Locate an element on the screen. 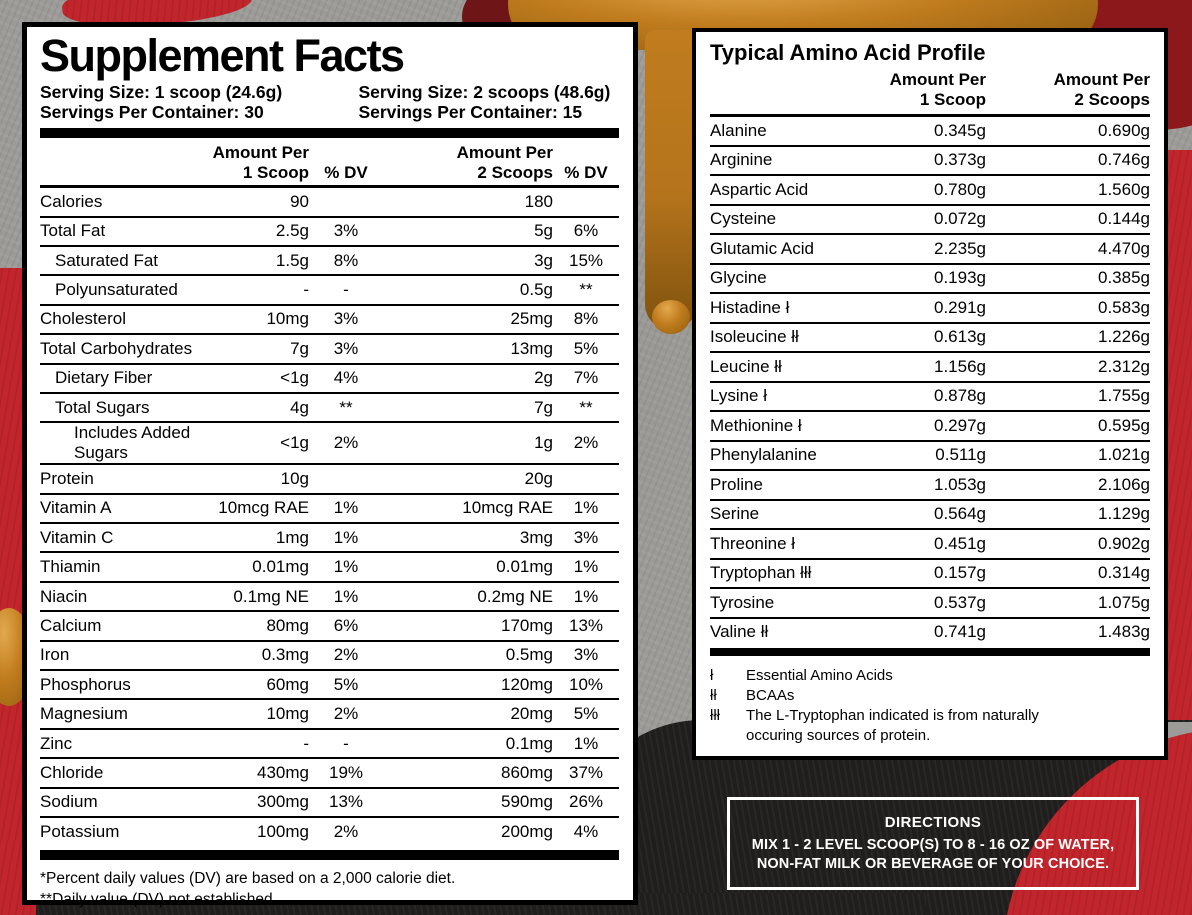  nutrient-name: Saturated Fat is located at coordinates (107, 260).